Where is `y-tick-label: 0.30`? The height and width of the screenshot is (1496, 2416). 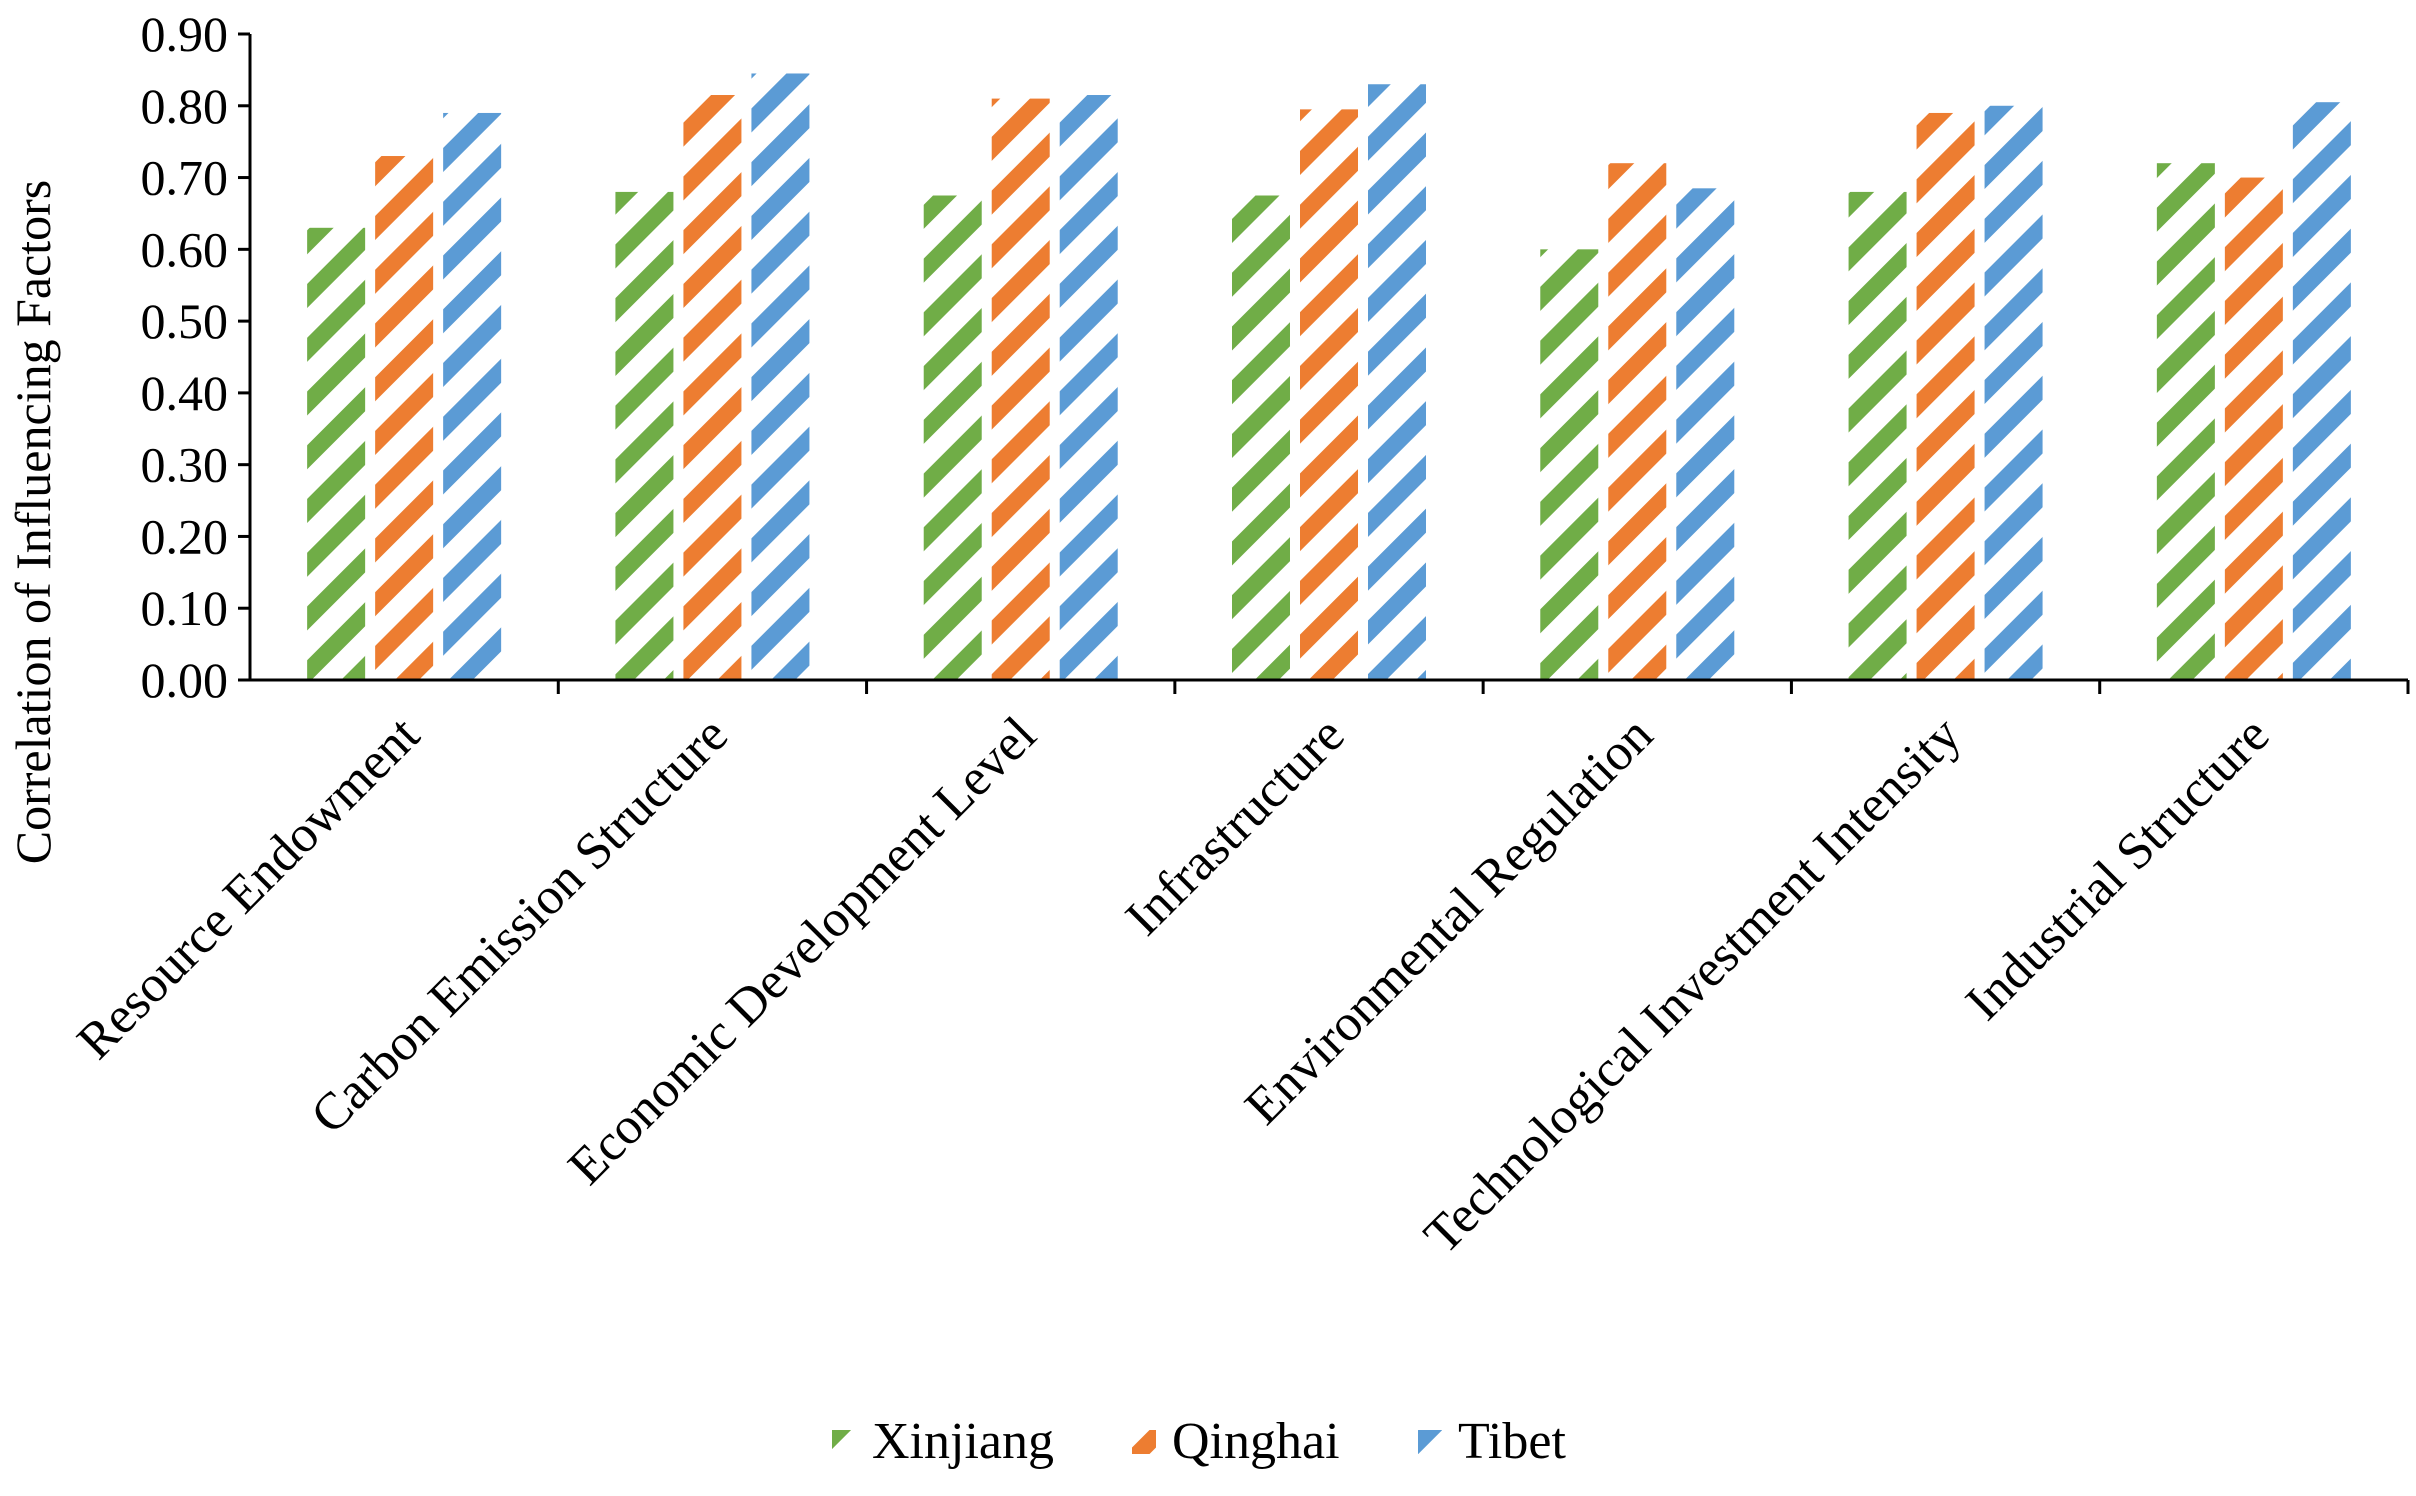
y-tick-label: 0.30 is located at coordinates (185, 465).